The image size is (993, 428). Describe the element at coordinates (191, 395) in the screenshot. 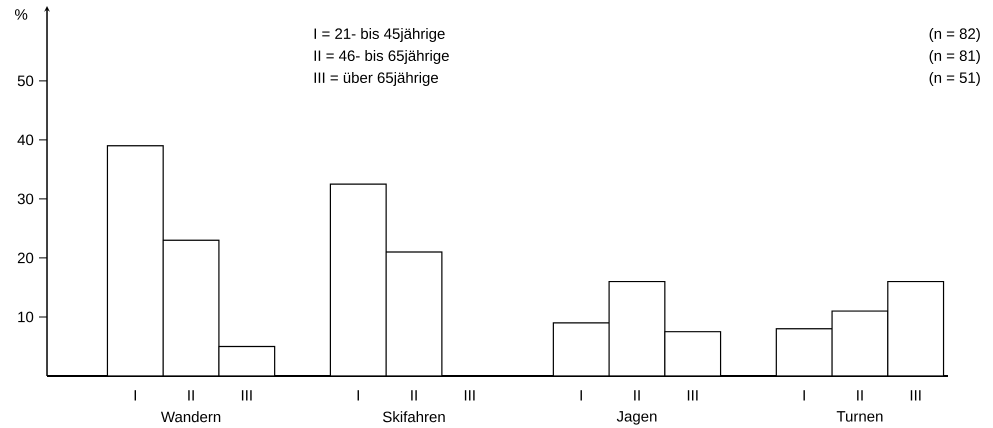

I see `series-label: II` at that location.